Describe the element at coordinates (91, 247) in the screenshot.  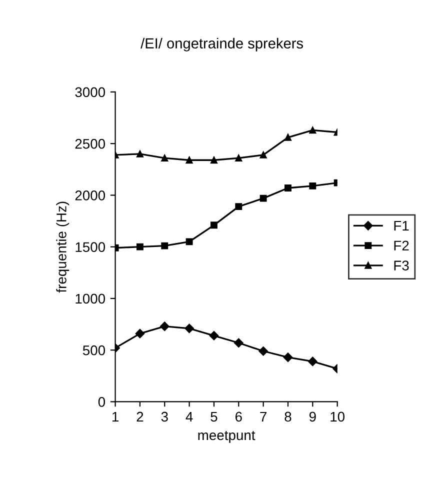
I see `y-tick-label: 1500` at that location.